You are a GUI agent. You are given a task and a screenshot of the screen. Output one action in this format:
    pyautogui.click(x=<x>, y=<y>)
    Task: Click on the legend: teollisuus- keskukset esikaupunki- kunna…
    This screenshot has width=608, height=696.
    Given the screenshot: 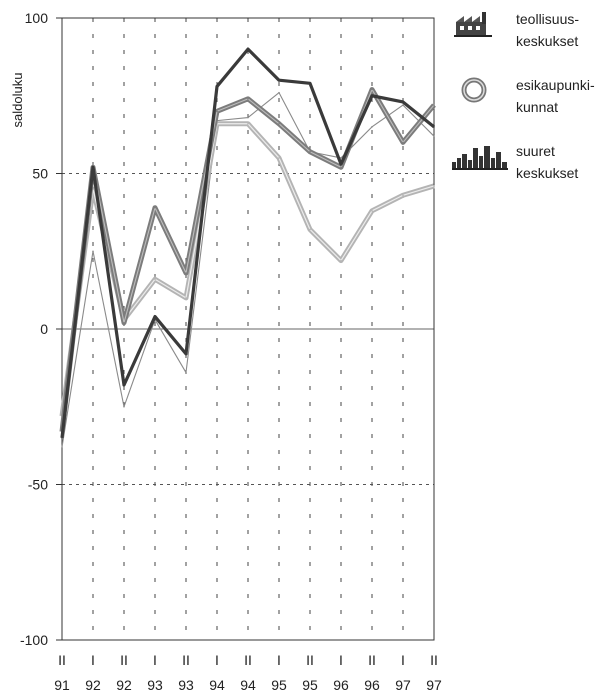 What is the action you would take?
    pyautogui.click(x=527, y=107)
    